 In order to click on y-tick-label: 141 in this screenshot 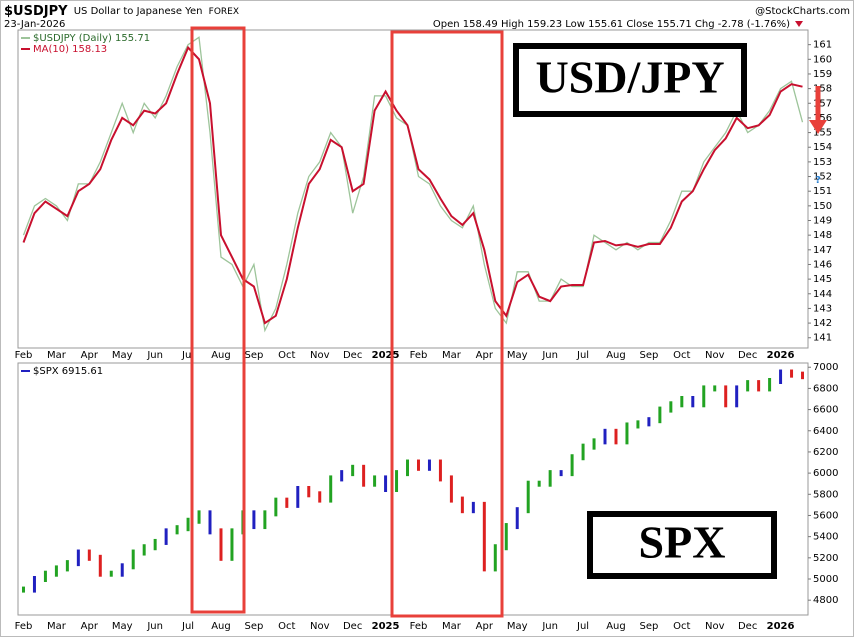, I will do `click(822, 338)`.